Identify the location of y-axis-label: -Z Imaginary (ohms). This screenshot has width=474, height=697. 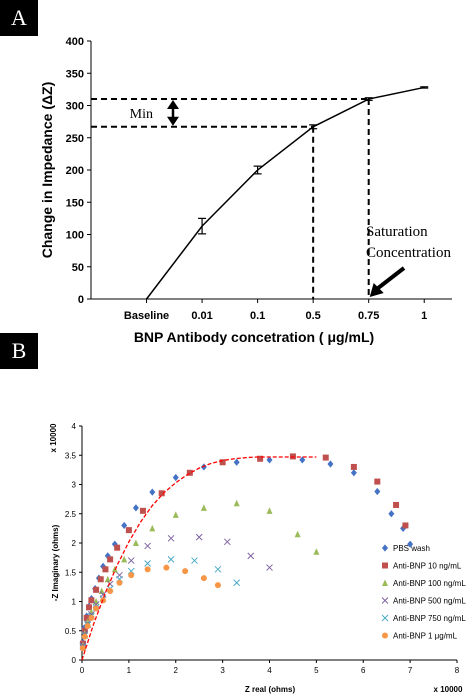
(55, 562).